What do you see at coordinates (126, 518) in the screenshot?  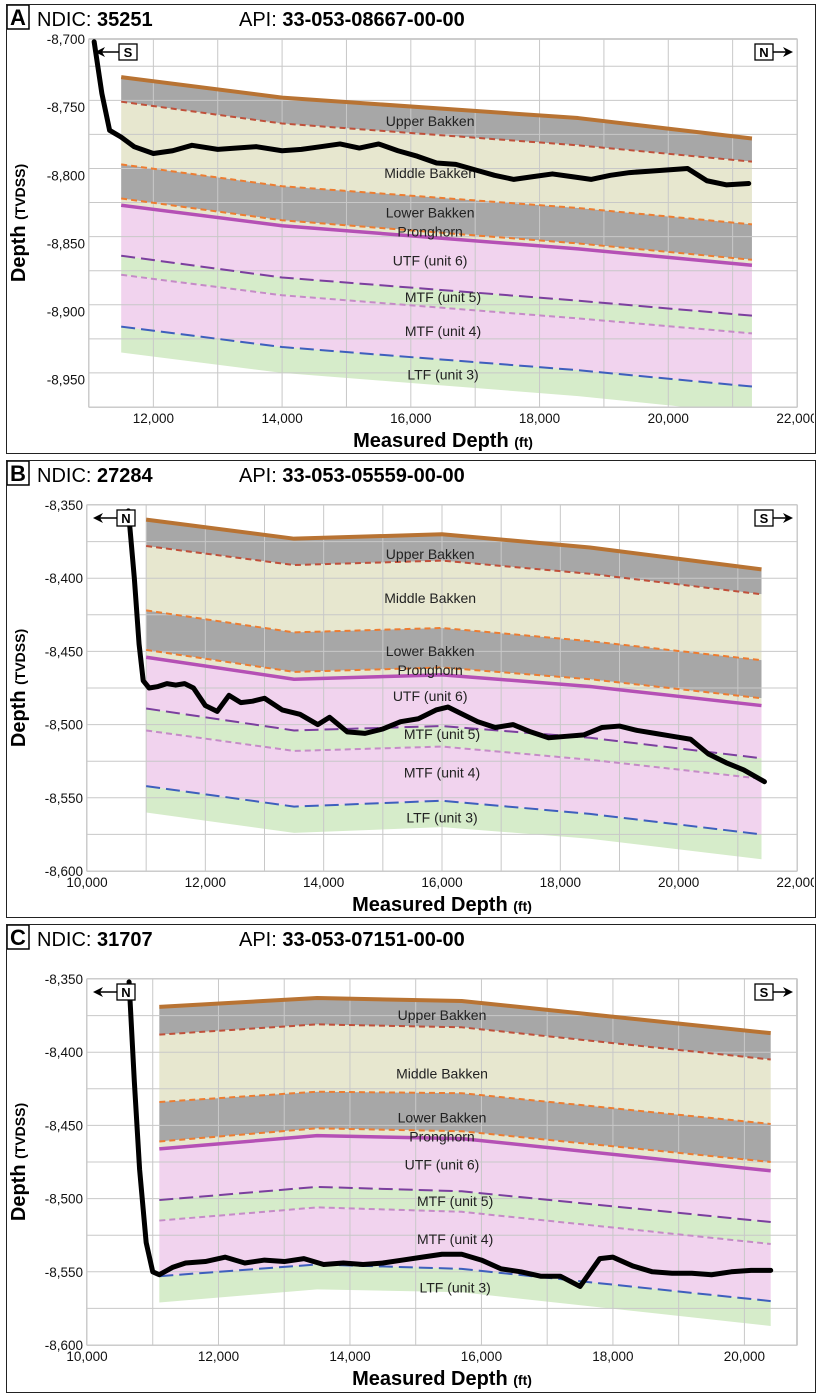 I see `direction-left-box-b` at bounding box center [126, 518].